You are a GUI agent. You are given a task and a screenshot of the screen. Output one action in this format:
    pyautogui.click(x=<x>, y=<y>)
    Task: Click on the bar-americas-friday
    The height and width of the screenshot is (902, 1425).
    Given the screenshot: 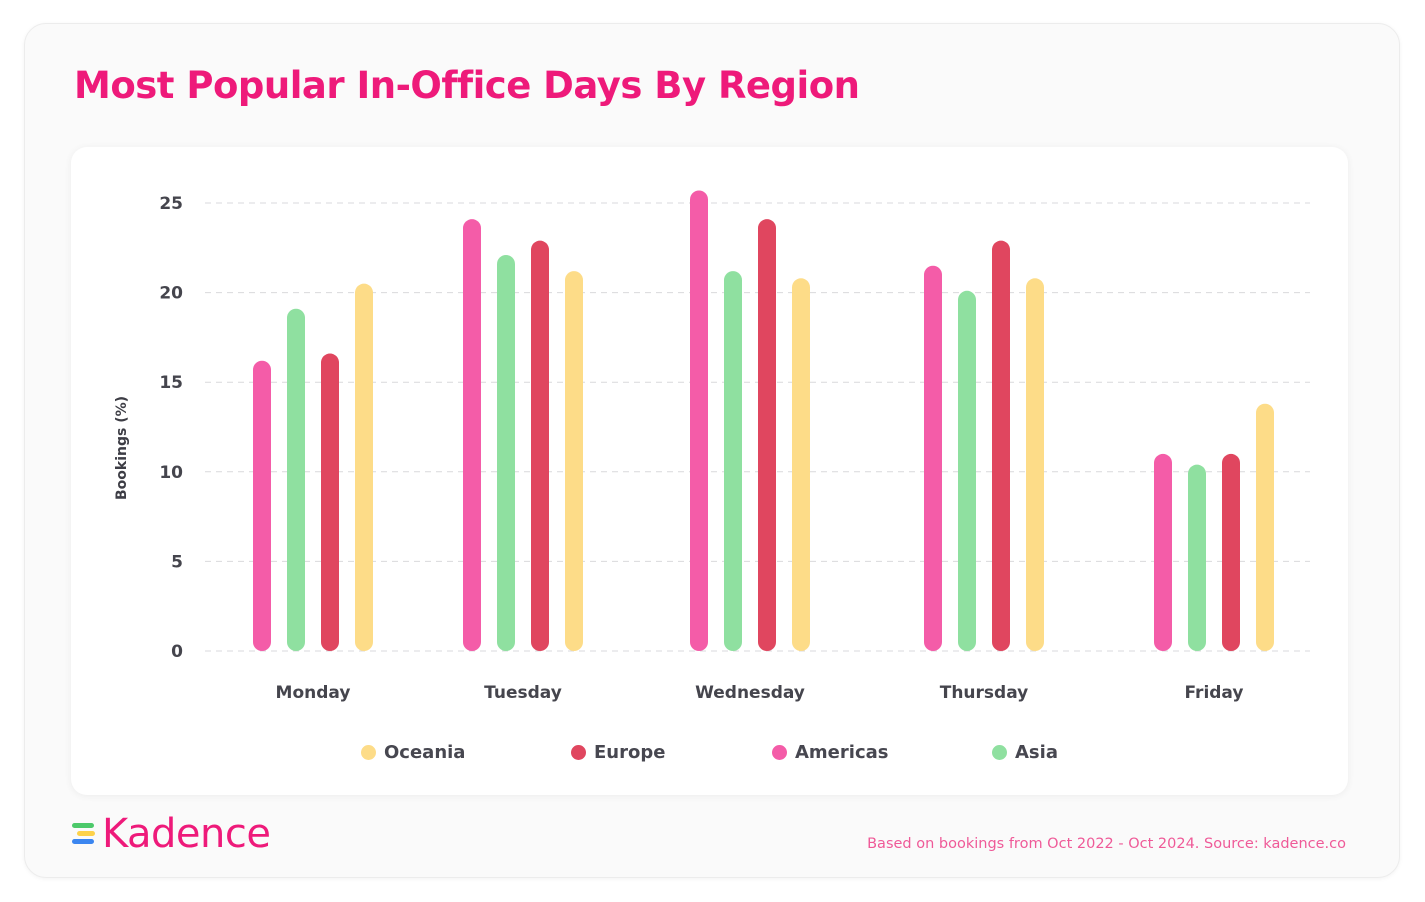 What is the action you would take?
    pyautogui.click(x=1163, y=552)
    